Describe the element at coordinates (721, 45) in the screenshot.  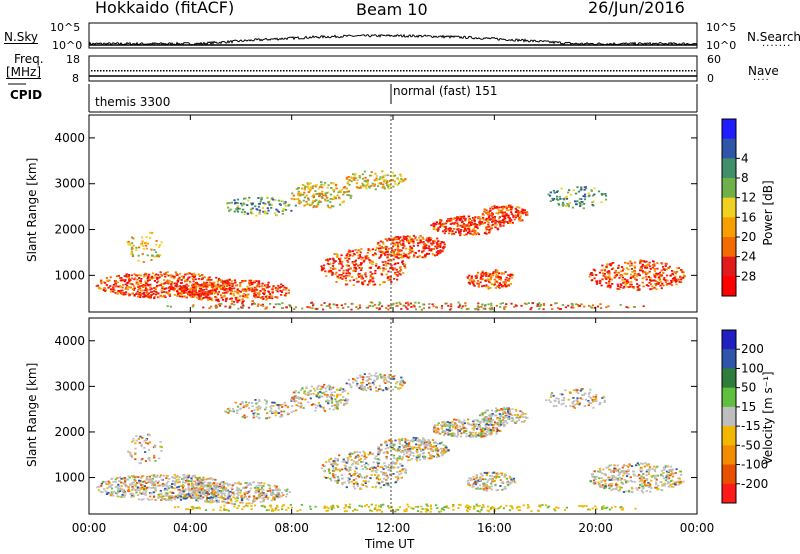
I see `nsearch-tick-bottom: 10^0` at that location.